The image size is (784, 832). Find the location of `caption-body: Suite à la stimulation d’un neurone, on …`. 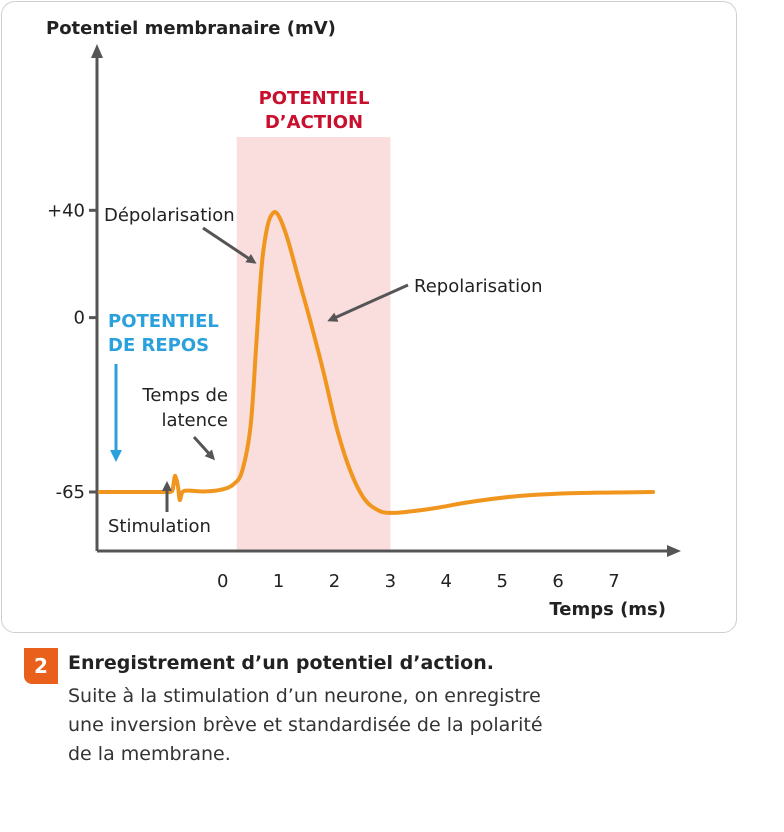

caption-body: Suite à la stimulation d’un neurone, on … is located at coordinates (358, 725).